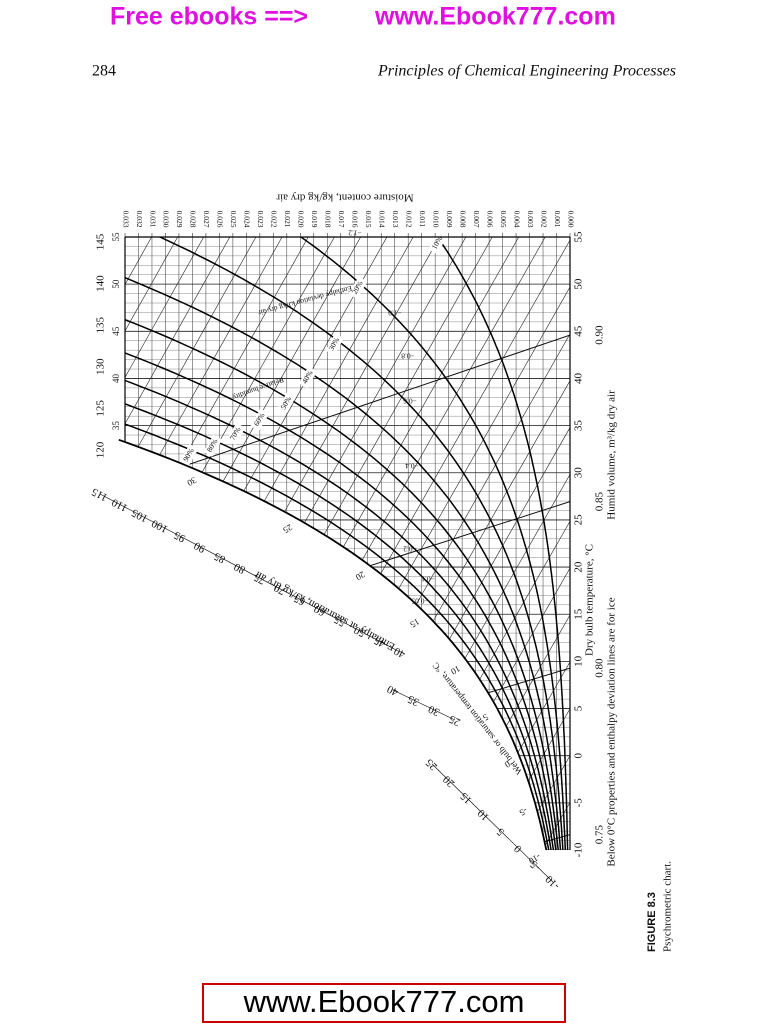 Image resolution: width=768 pixels, height=1024 pixels. I want to click on enthalpy-scale-label: 100, so click(159, 526).